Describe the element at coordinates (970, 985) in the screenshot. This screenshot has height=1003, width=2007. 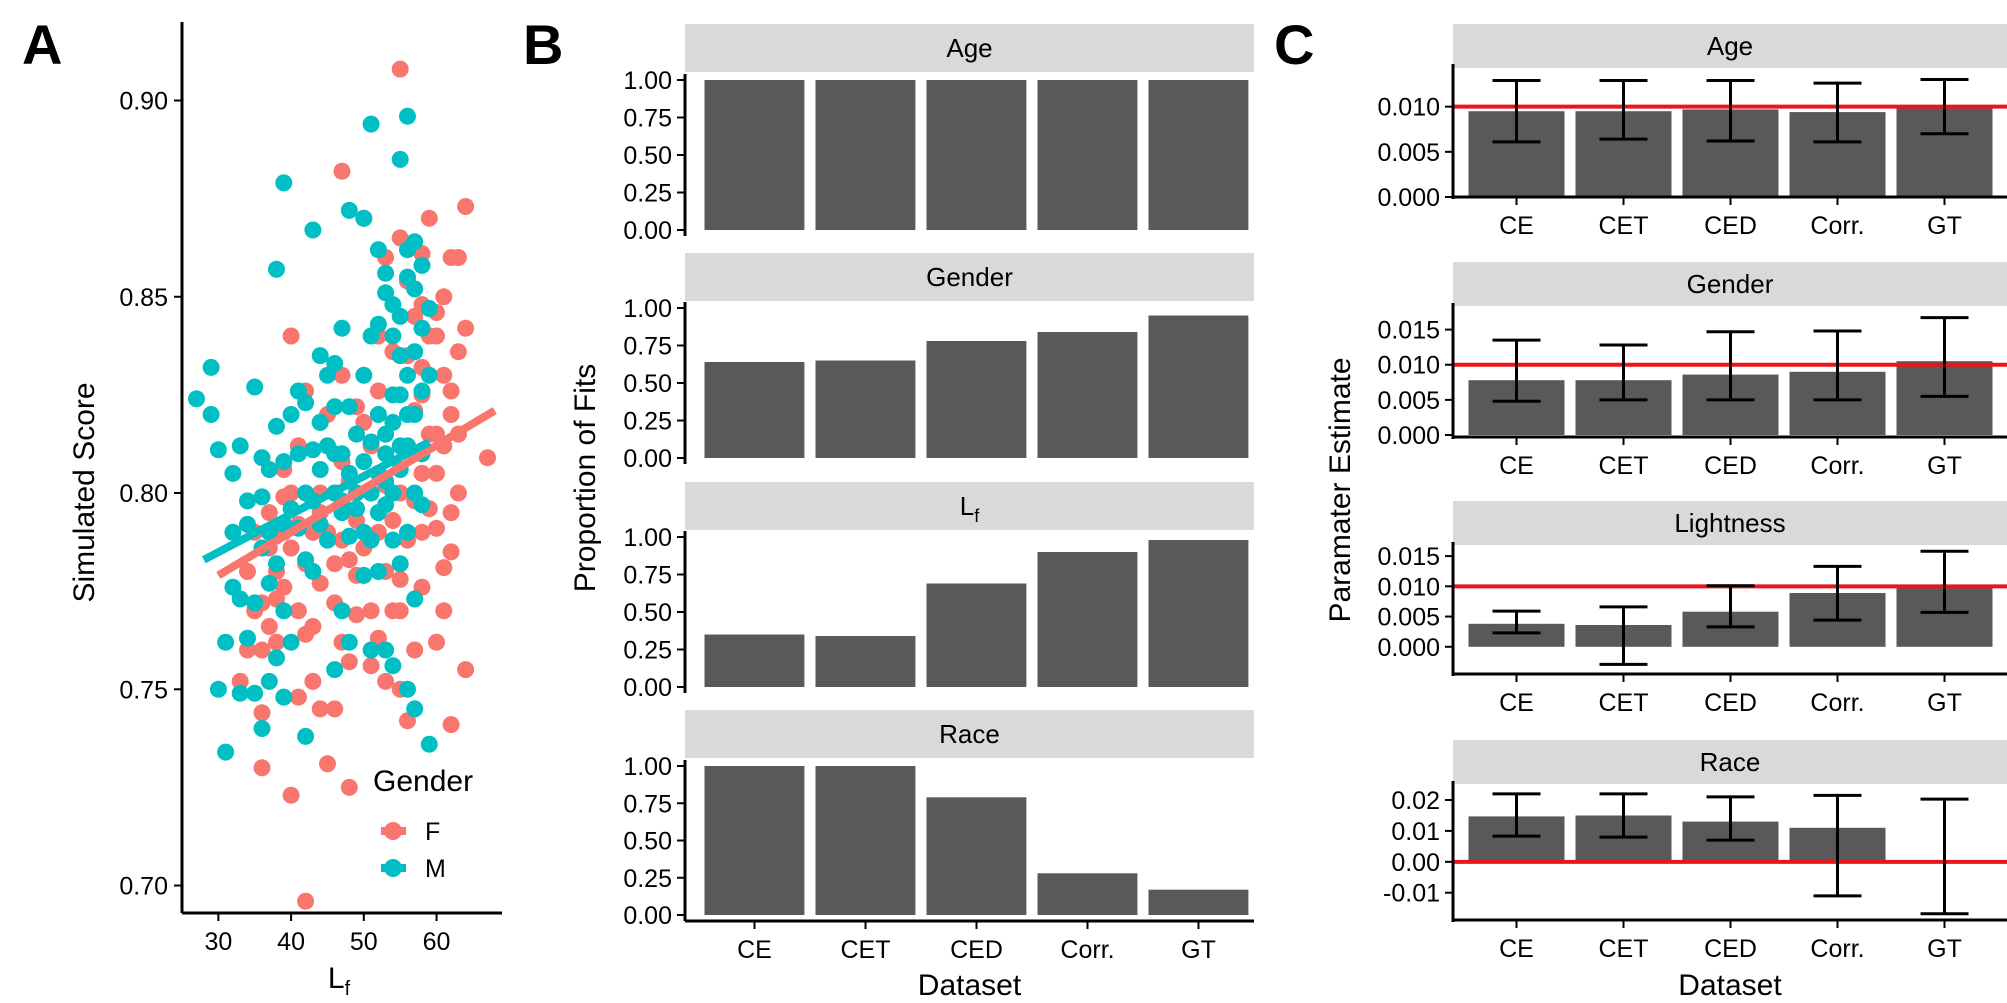
I see `x-axis-title: Dataset` at that location.